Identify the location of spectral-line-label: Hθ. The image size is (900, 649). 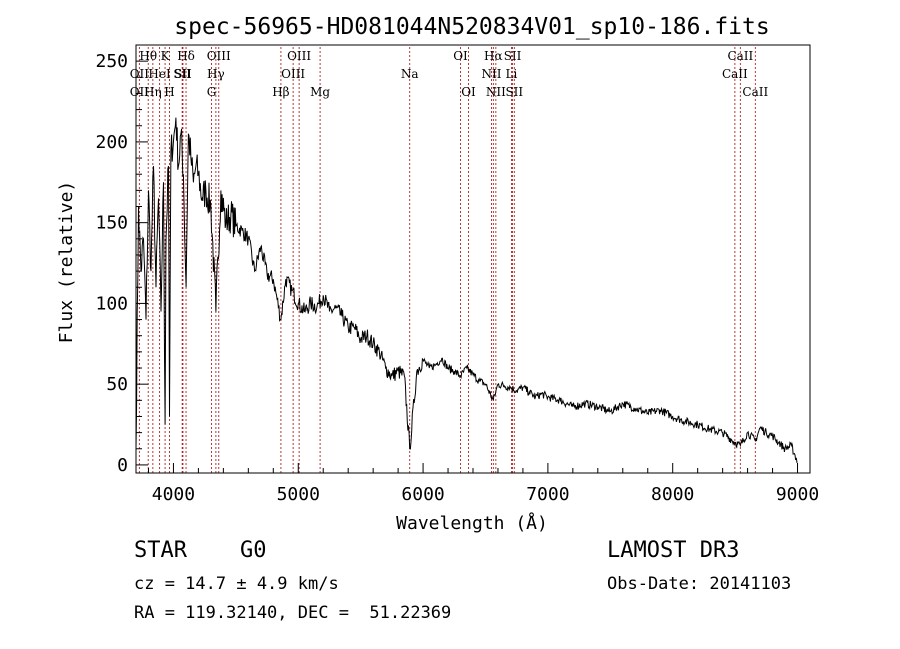
(148, 56).